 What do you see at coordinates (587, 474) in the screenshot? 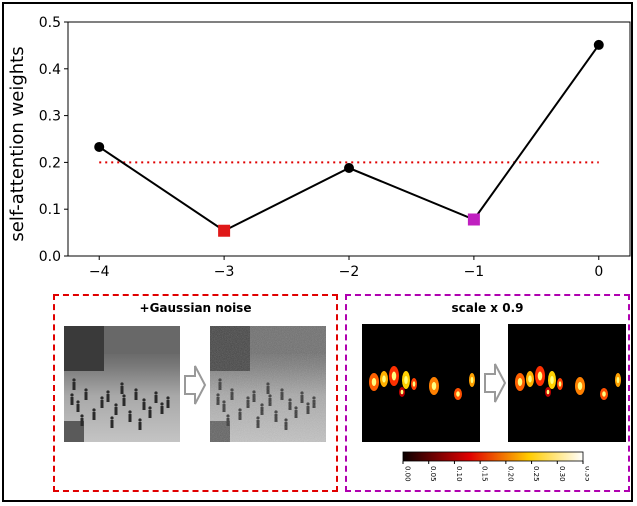
I see `colorbar-tick-label: 0.35` at bounding box center [587, 474].